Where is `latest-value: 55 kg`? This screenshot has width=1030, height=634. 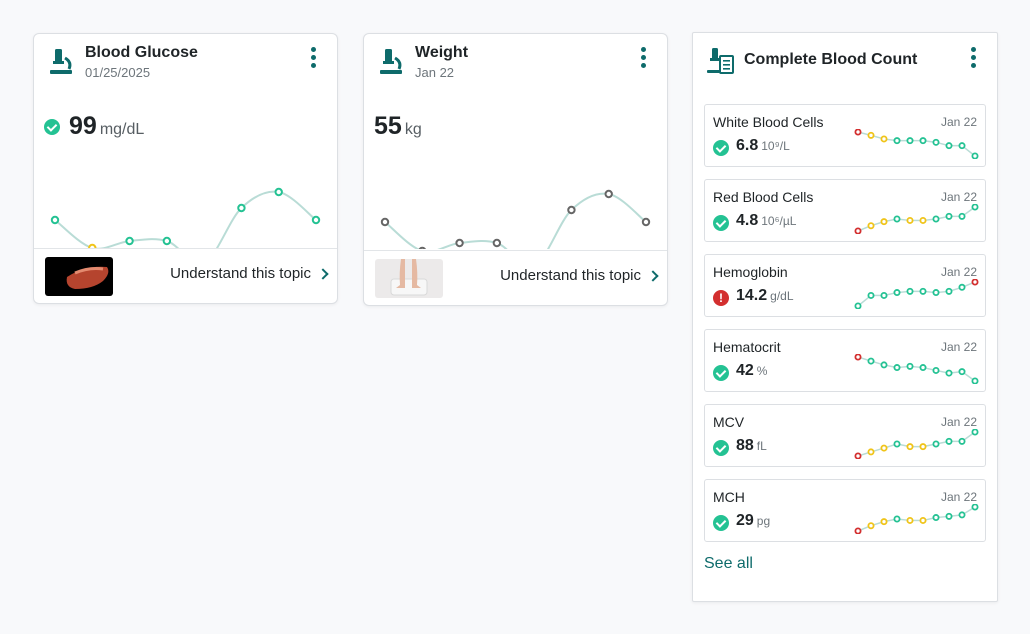
latest-value: 55 kg is located at coordinates (398, 127).